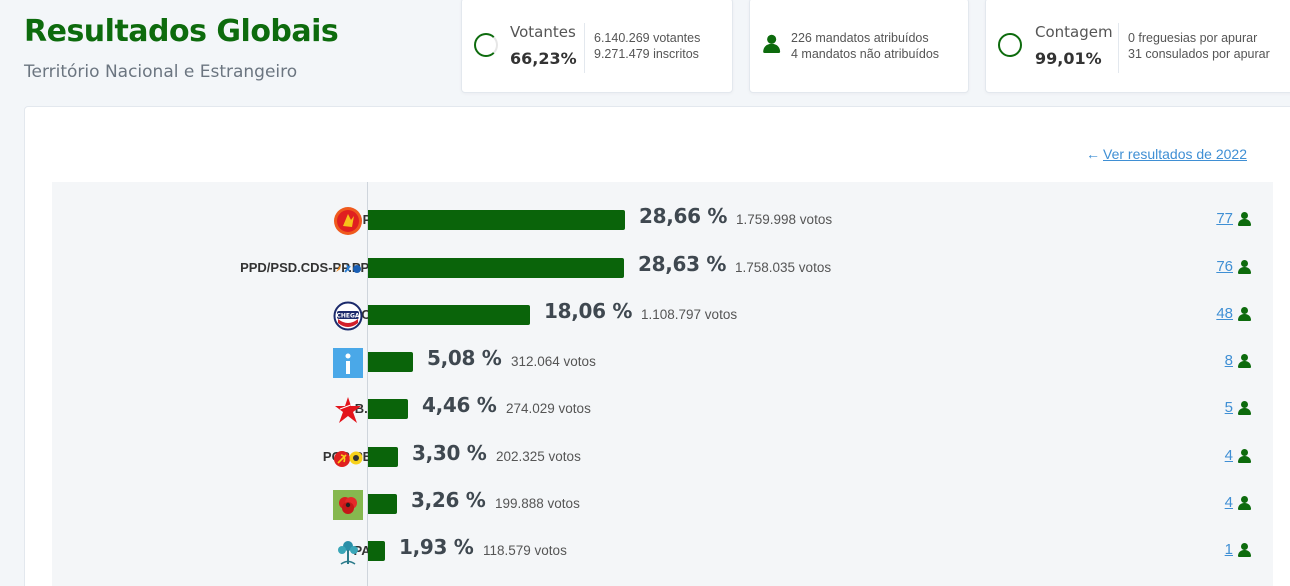 The image size is (1290, 586). Describe the element at coordinates (348, 410) in the screenshot. I see `be-star-icon` at that location.